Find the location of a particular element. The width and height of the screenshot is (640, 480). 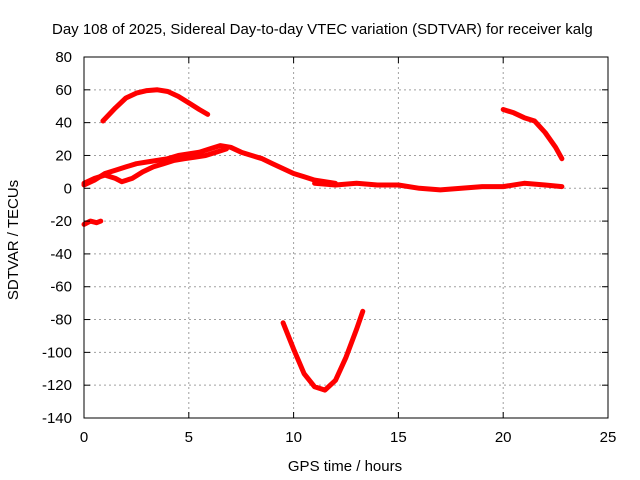

x-tick-label: 10 is located at coordinates (293, 437).